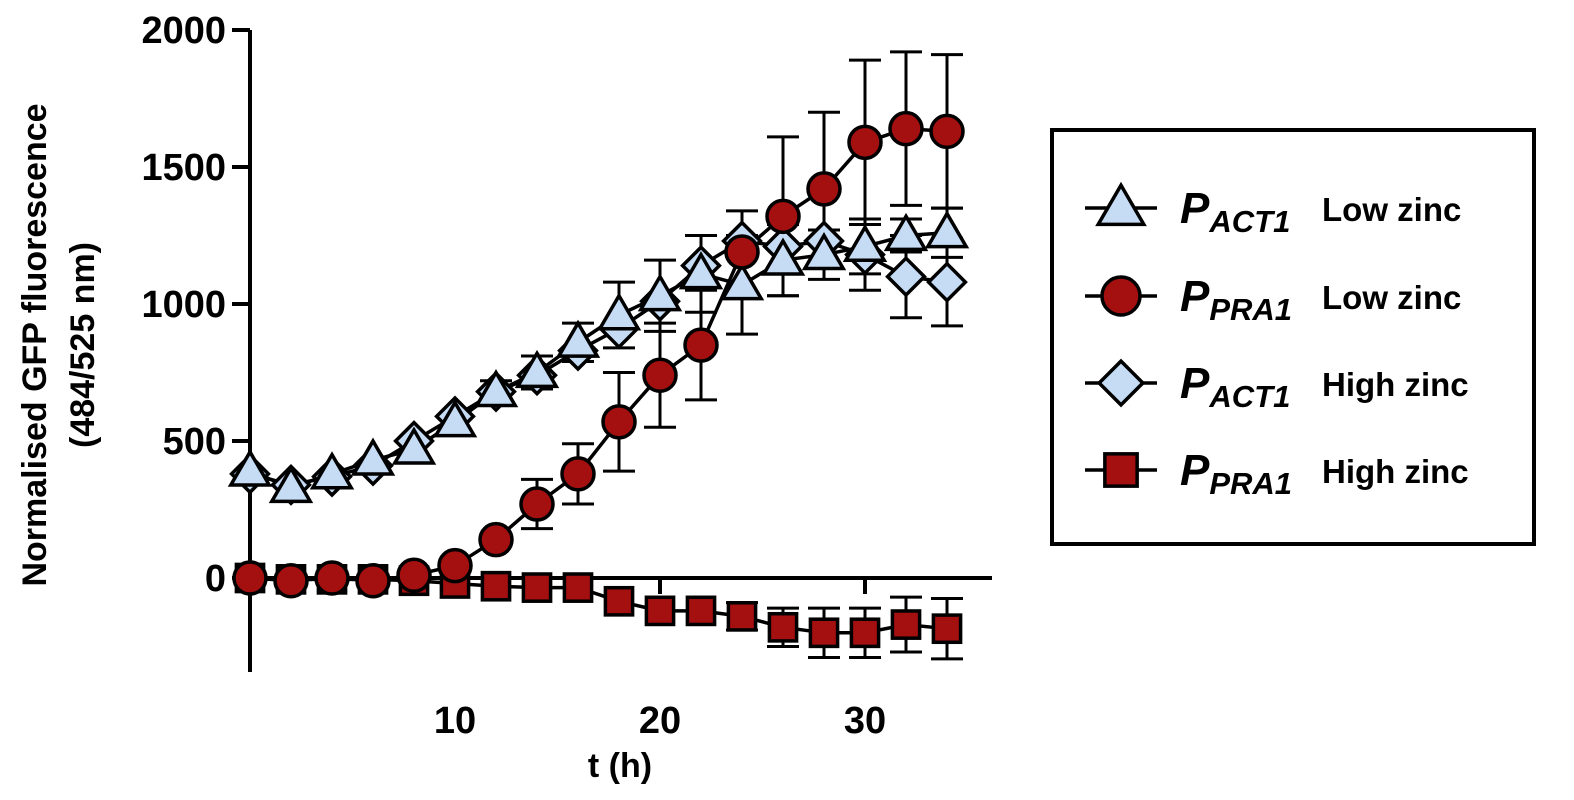  What do you see at coordinates (183, 168) in the screenshot?
I see `y-tick-label: 1500` at bounding box center [183, 168].